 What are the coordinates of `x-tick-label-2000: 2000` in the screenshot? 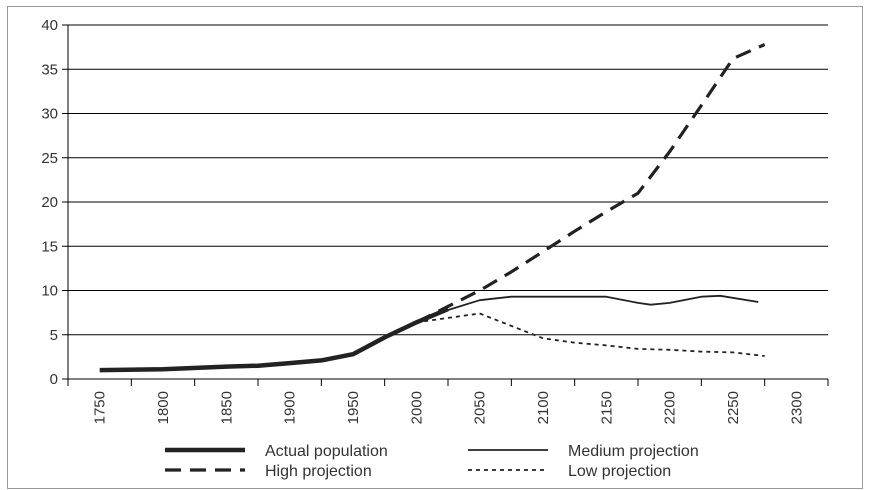 It's located at (416, 407).